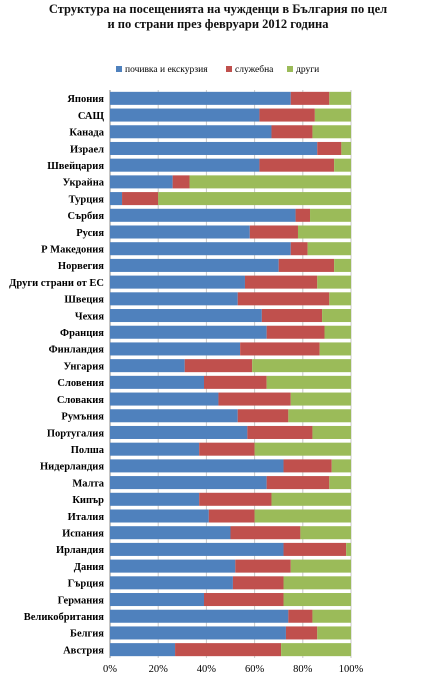 Image resolution: width=436 pixels, height=684 pixels. What do you see at coordinates (72, 467) in the screenshot?
I see `category-label: Нидерландия` at bounding box center [72, 467].